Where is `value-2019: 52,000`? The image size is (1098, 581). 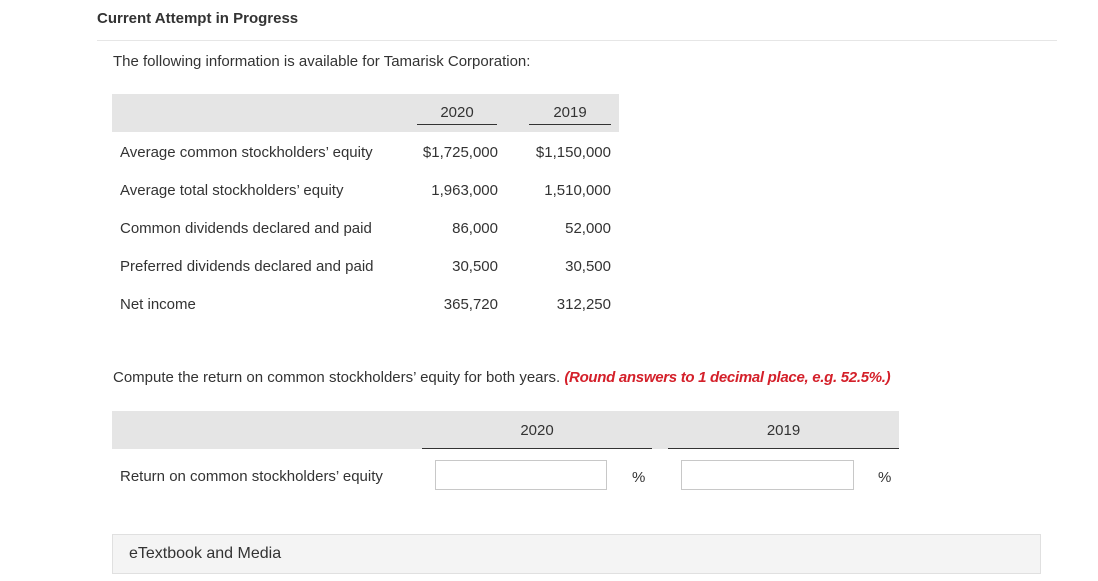 value-2019: 52,000 is located at coordinates (588, 228).